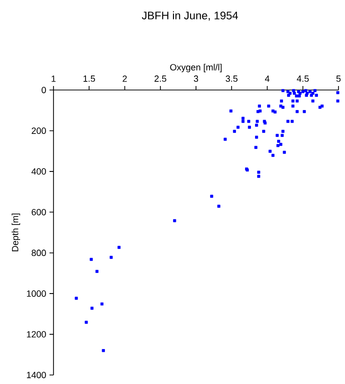 This screenshot has height=384, width=345. I want to click on x-tick-label: 2, so click(124, 79).